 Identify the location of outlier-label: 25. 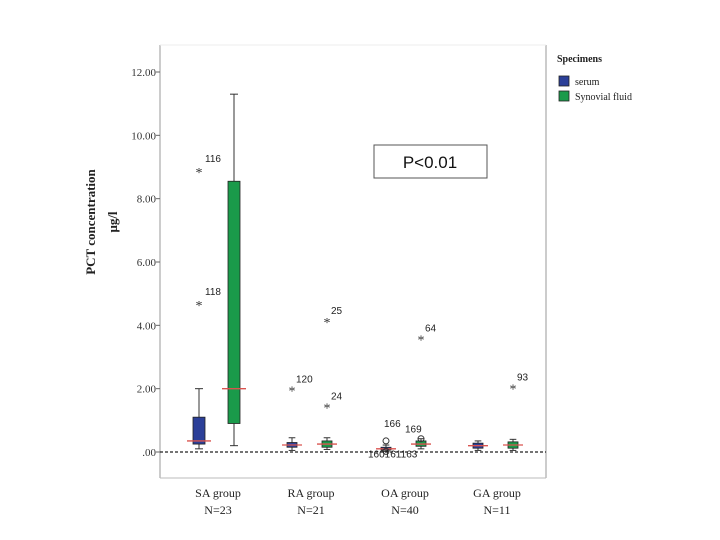
(337, 311).